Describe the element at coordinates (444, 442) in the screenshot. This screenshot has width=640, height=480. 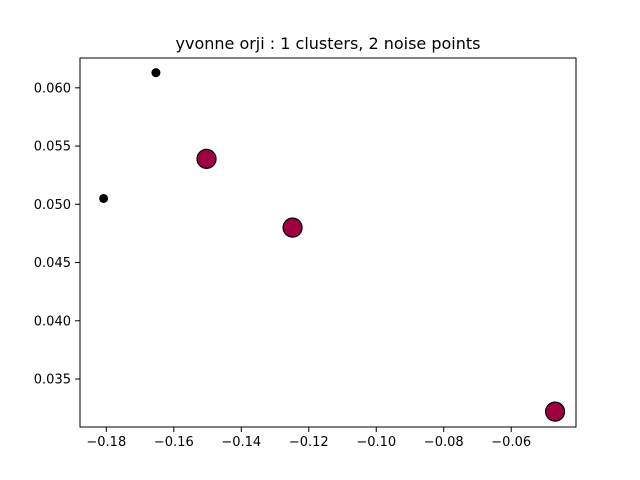
I see `x-tick-label: −0.08` at that location.